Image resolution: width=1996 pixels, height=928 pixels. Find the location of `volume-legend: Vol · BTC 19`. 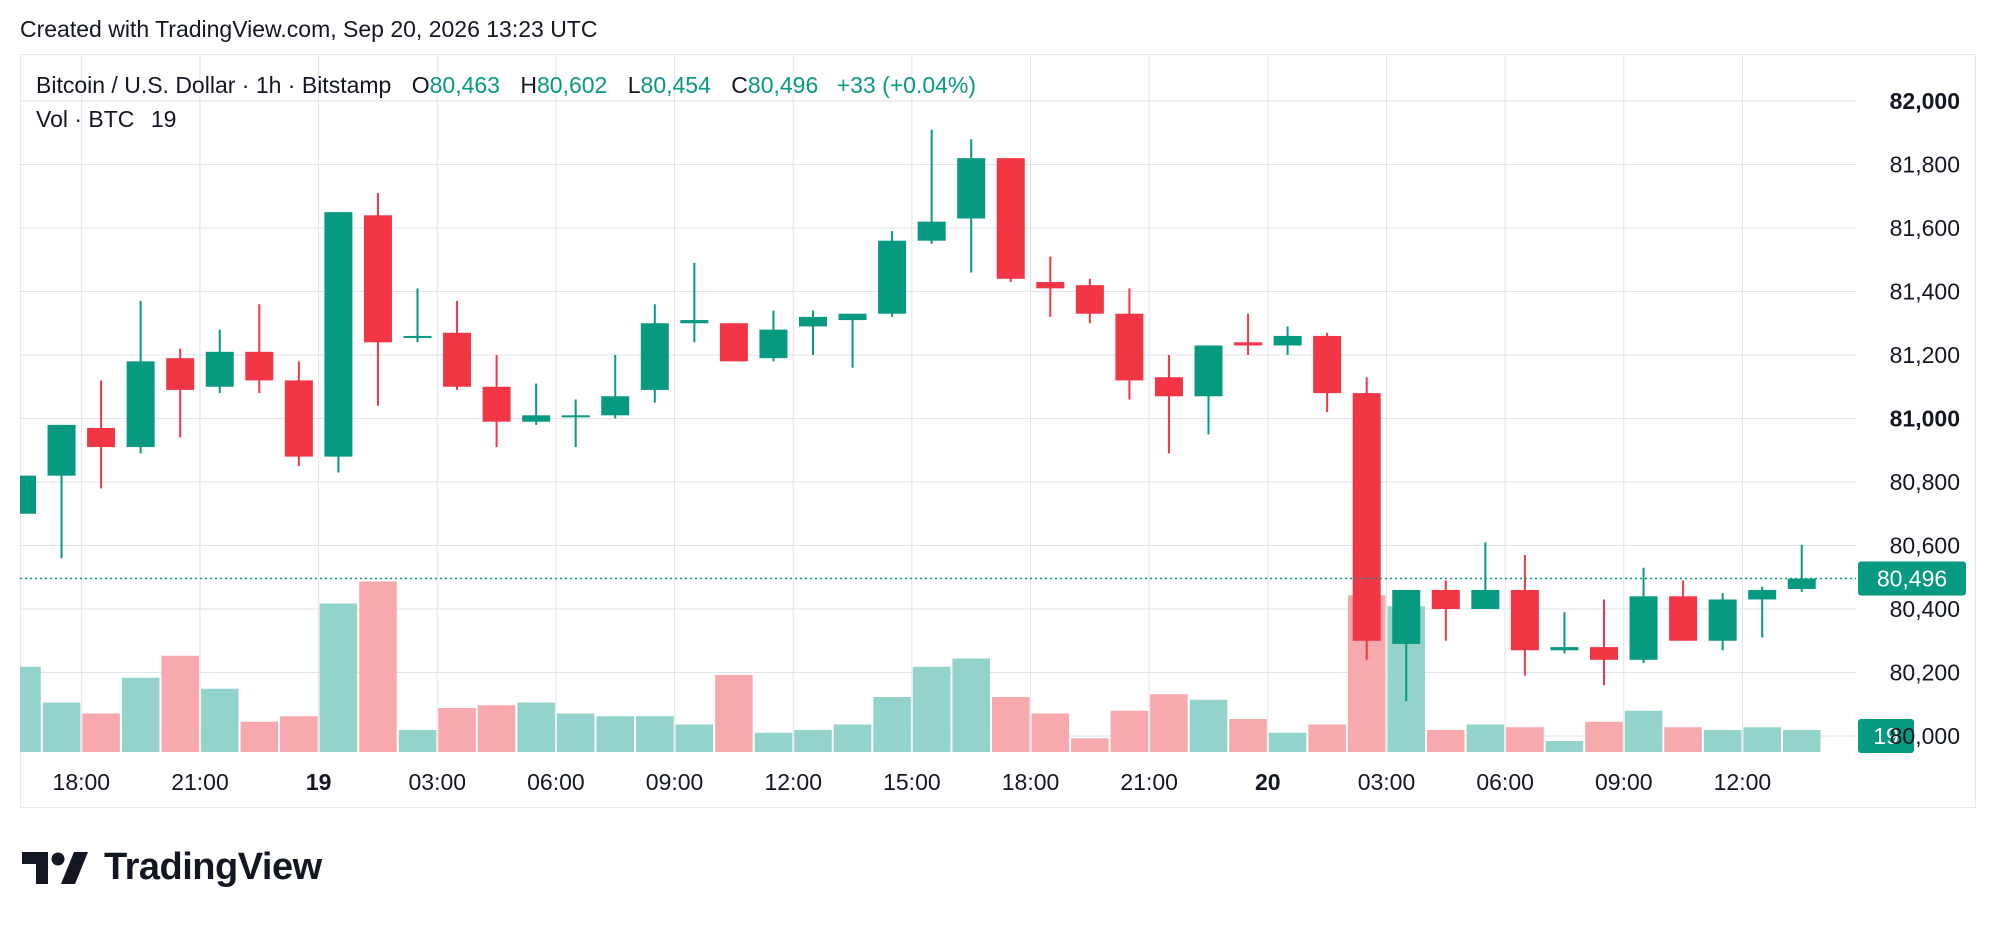

volume-legend: Vol · BTC 19 is located at coordinates (106, 119).